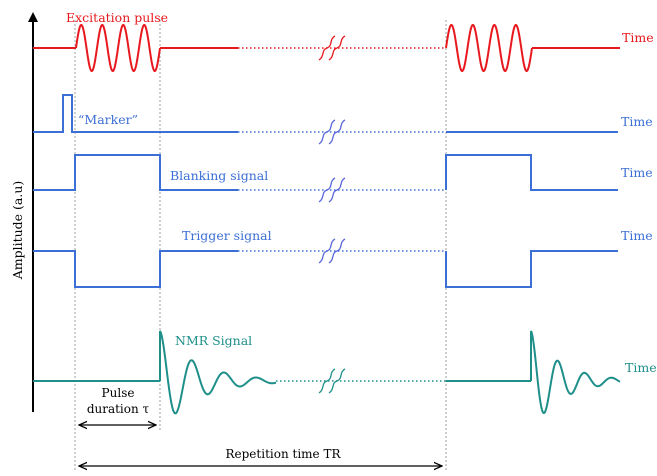  I want to click on marker-trace: “Marker” Time, so click(343, 113).